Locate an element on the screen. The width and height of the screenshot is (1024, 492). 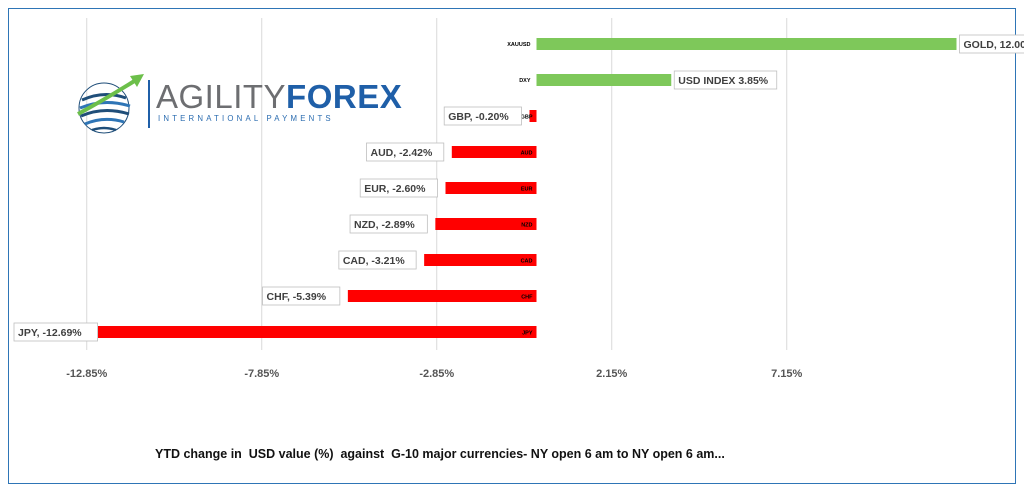
x-tick-label: 2.15% is located at coordinates (611, 374).